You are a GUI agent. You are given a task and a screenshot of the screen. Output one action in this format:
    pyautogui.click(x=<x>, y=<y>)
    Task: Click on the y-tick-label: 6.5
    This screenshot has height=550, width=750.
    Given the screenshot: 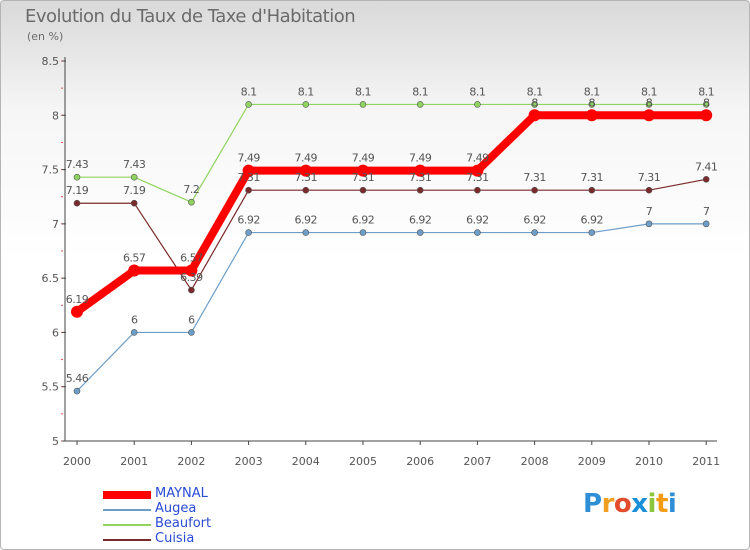 What is the action you would take?
    pyautogui.click(x=51, y=278)
    